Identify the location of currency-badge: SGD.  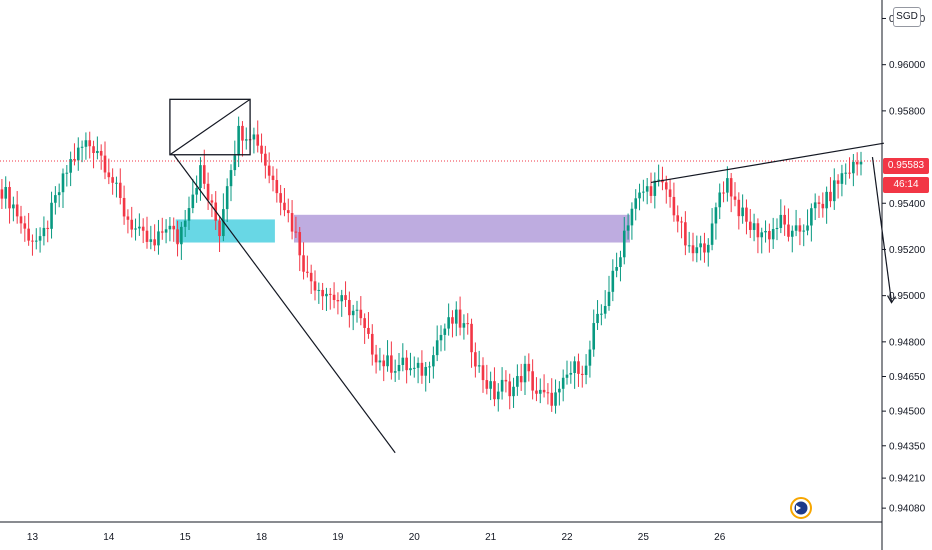
(907, 17).